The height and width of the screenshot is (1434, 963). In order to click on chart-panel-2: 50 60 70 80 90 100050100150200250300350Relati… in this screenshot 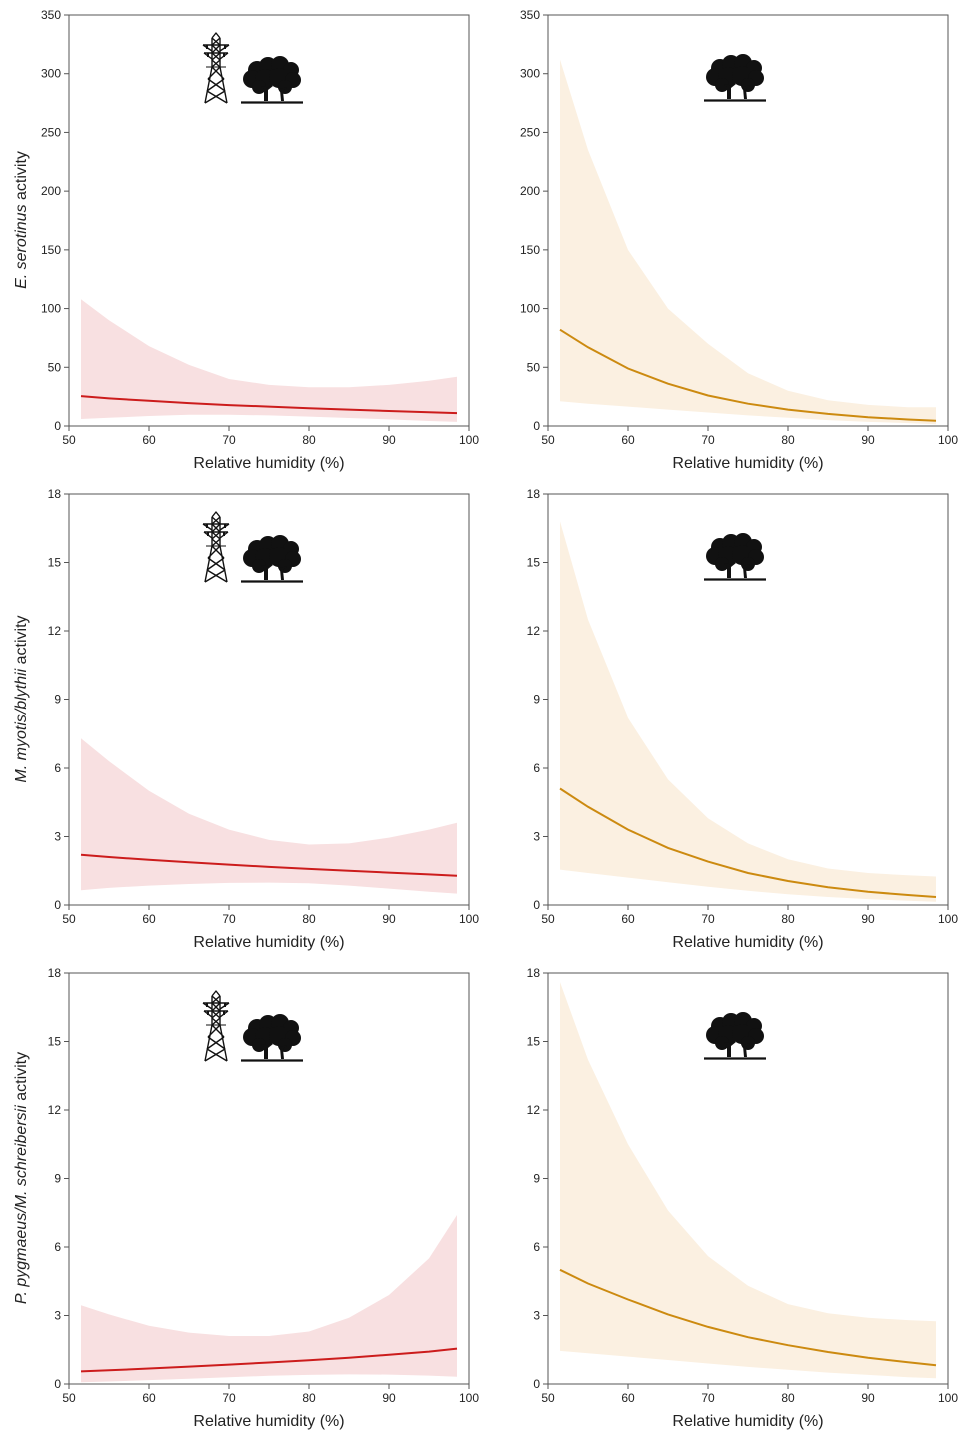, I will do `click(739, 240)`.